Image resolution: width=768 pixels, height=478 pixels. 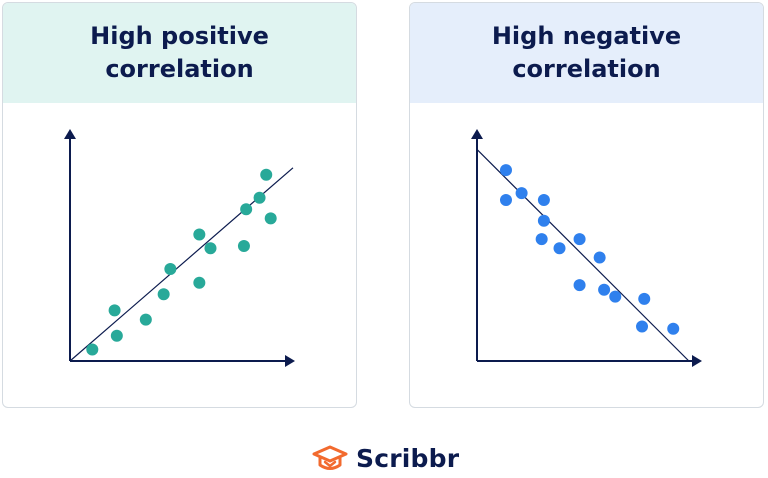 I want to click on positive-correlation-header: High positive correlation, so click(x=179, y=53).